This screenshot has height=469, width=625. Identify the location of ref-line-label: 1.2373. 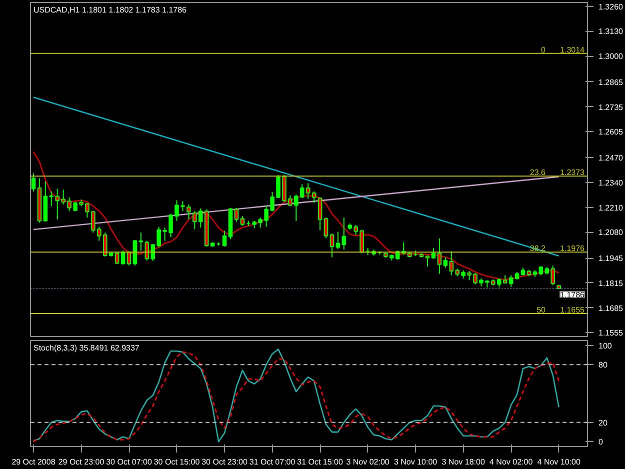
(573, 173).